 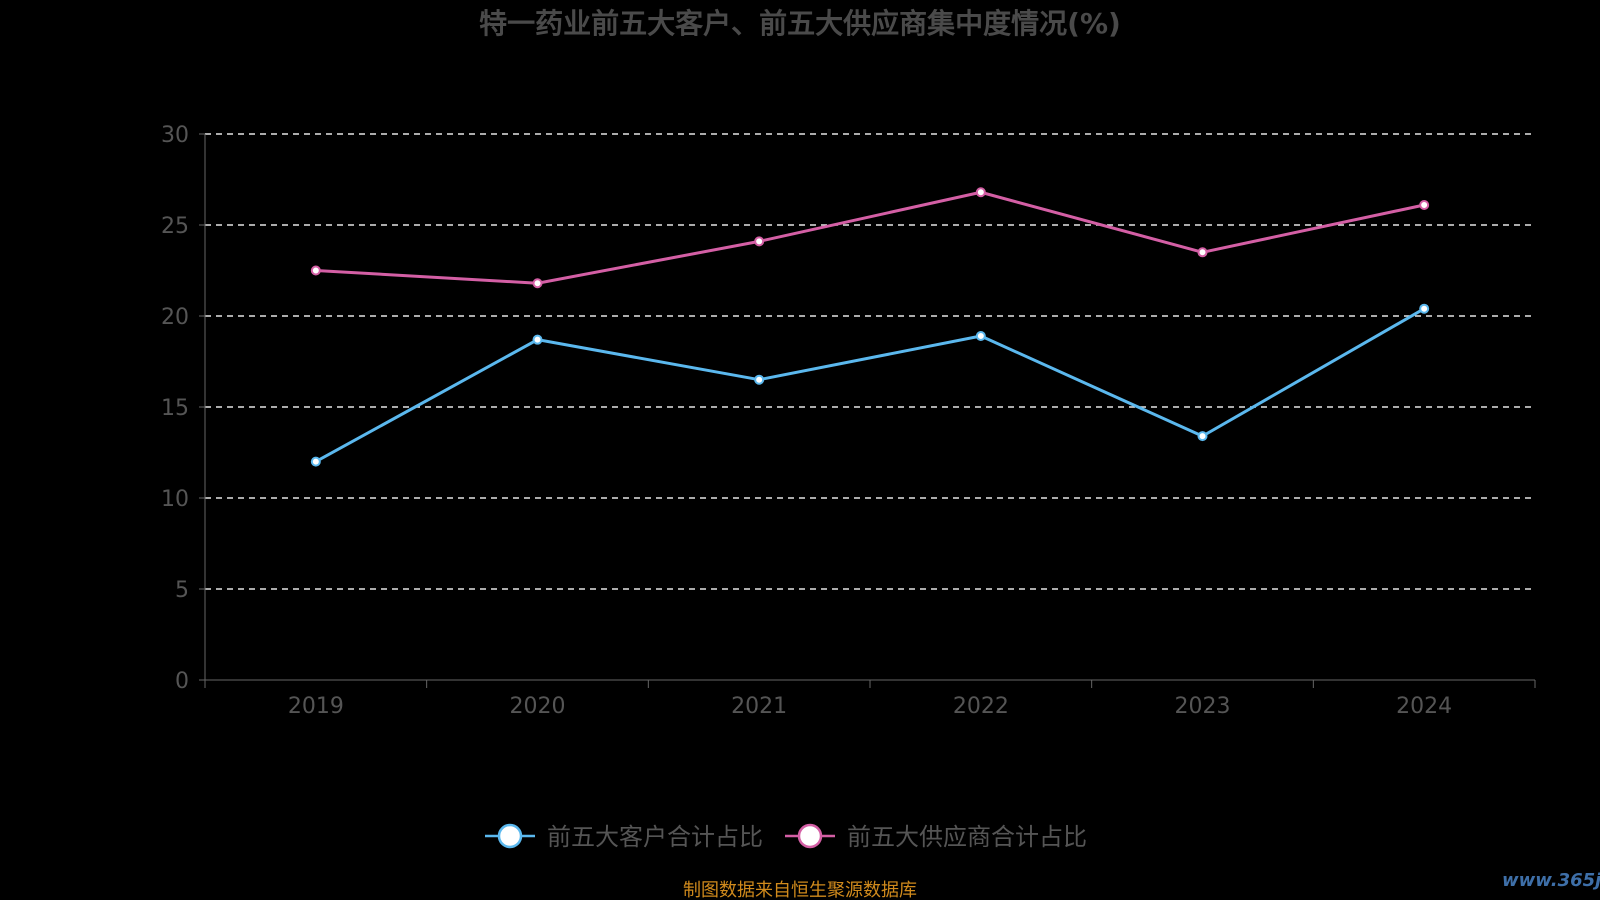 What do you see at coordinates (175, 226) in the screenshot?
I see `y-tick-label: 25` at bounding box center [175, 226].